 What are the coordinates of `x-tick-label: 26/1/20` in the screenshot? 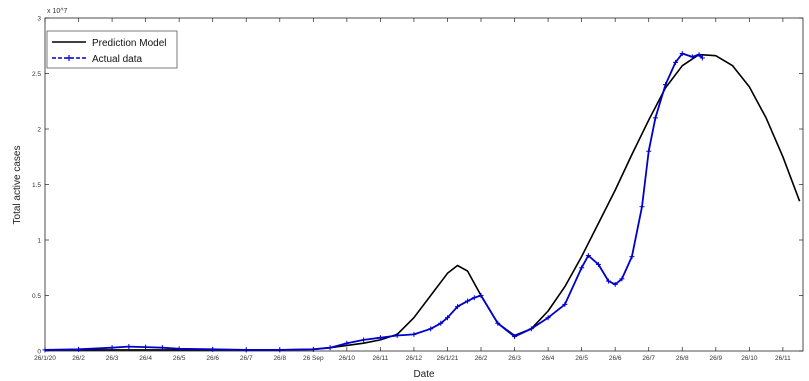 It's located at (45, 358).